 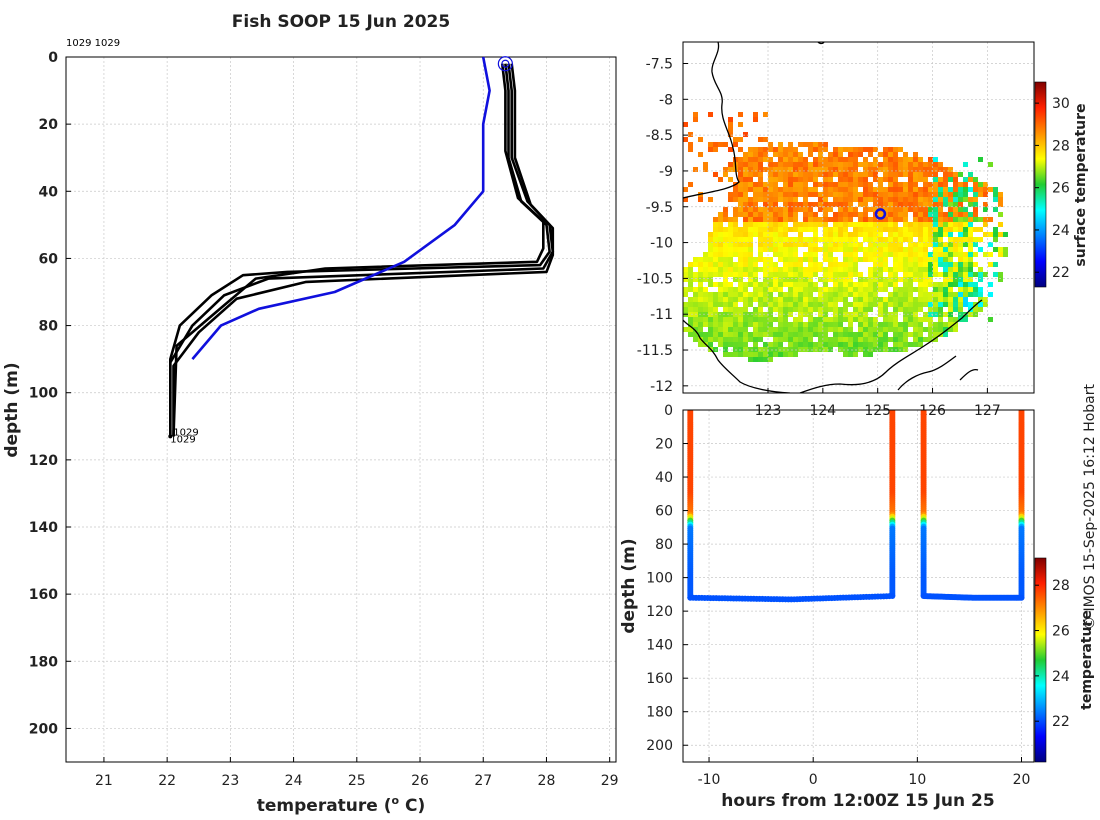 What do you see at coordinates (1061, 722) in the screenshot?
I see `track-colorbar-tick-label: 22` at bounding box center [1061, 722].